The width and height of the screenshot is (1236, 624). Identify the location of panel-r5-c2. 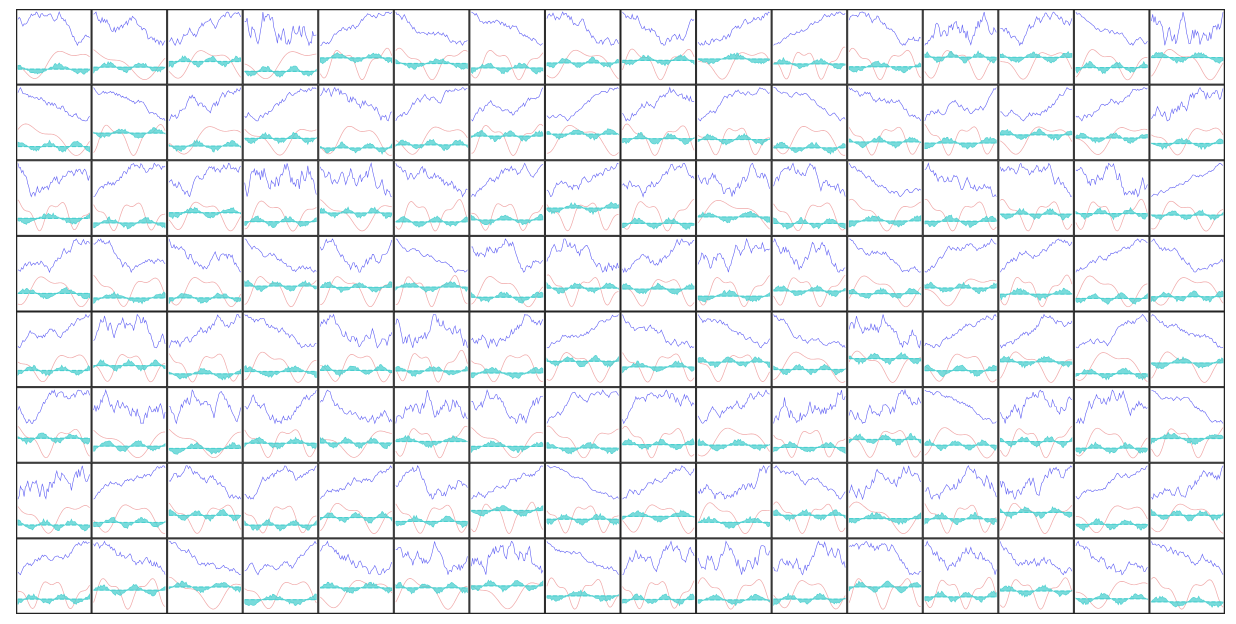
(205, 425).